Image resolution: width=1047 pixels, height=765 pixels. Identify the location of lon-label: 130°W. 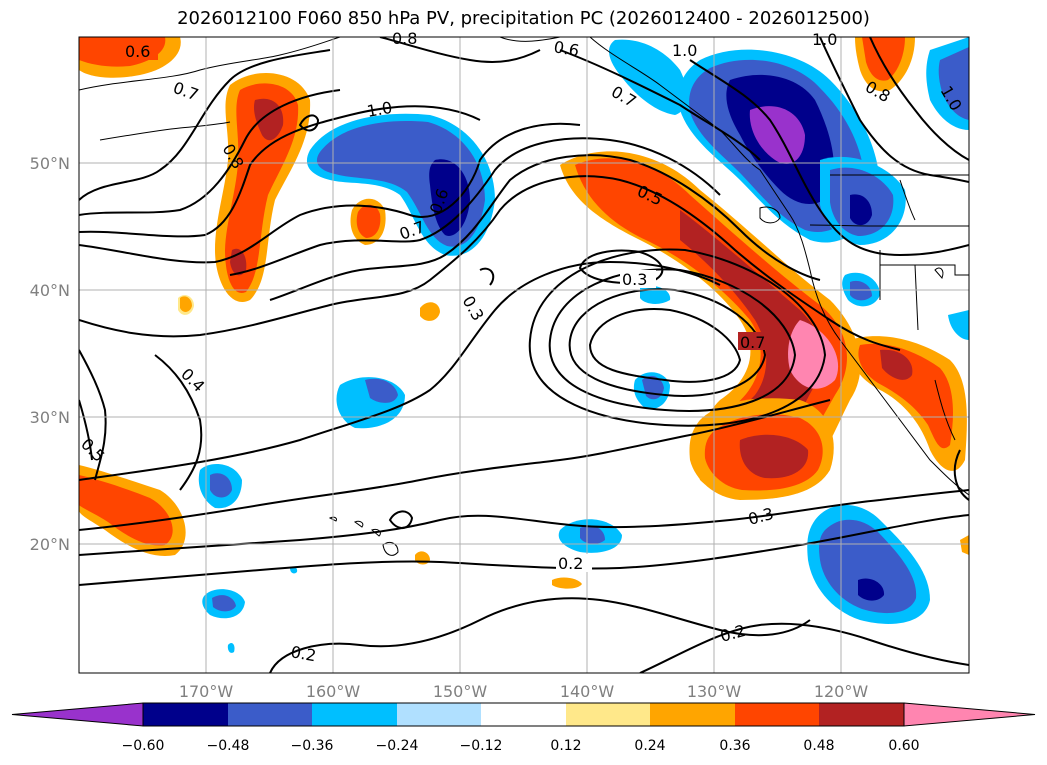
(714, 691).